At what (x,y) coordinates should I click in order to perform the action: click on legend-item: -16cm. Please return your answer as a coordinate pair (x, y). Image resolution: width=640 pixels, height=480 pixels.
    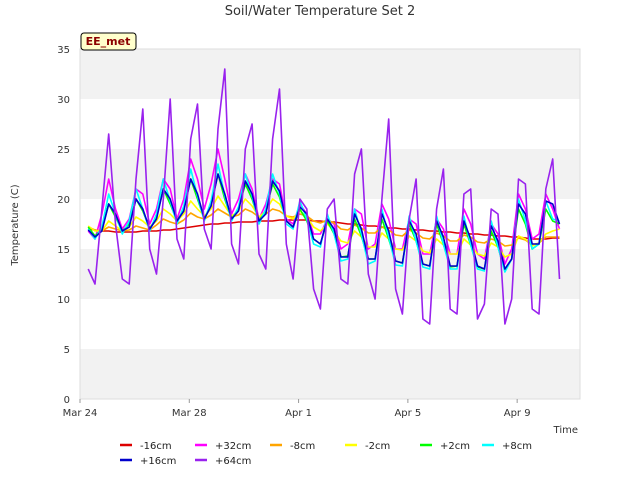
    Looking at the image, I should click on (146, 446).